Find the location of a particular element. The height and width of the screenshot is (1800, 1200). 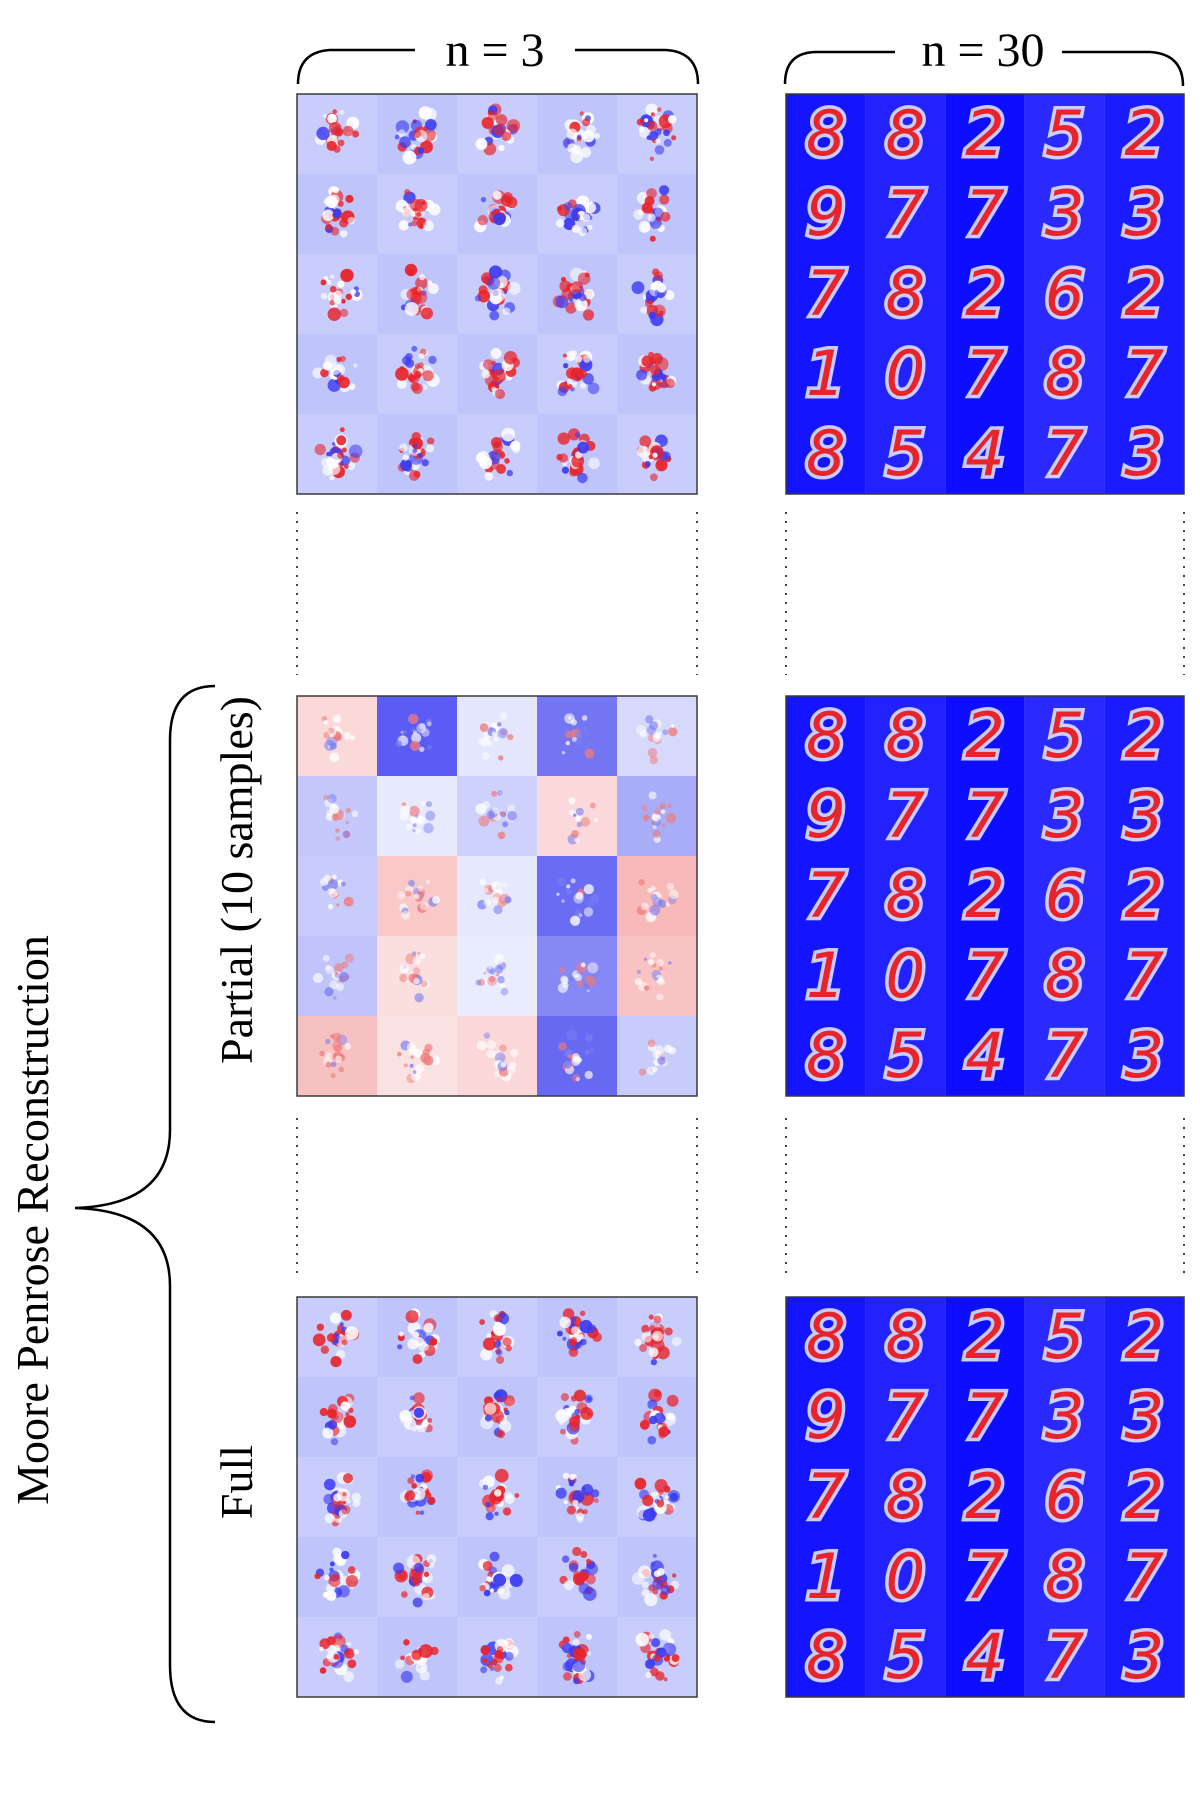

group-brace is located at coordinates (145, 1204).